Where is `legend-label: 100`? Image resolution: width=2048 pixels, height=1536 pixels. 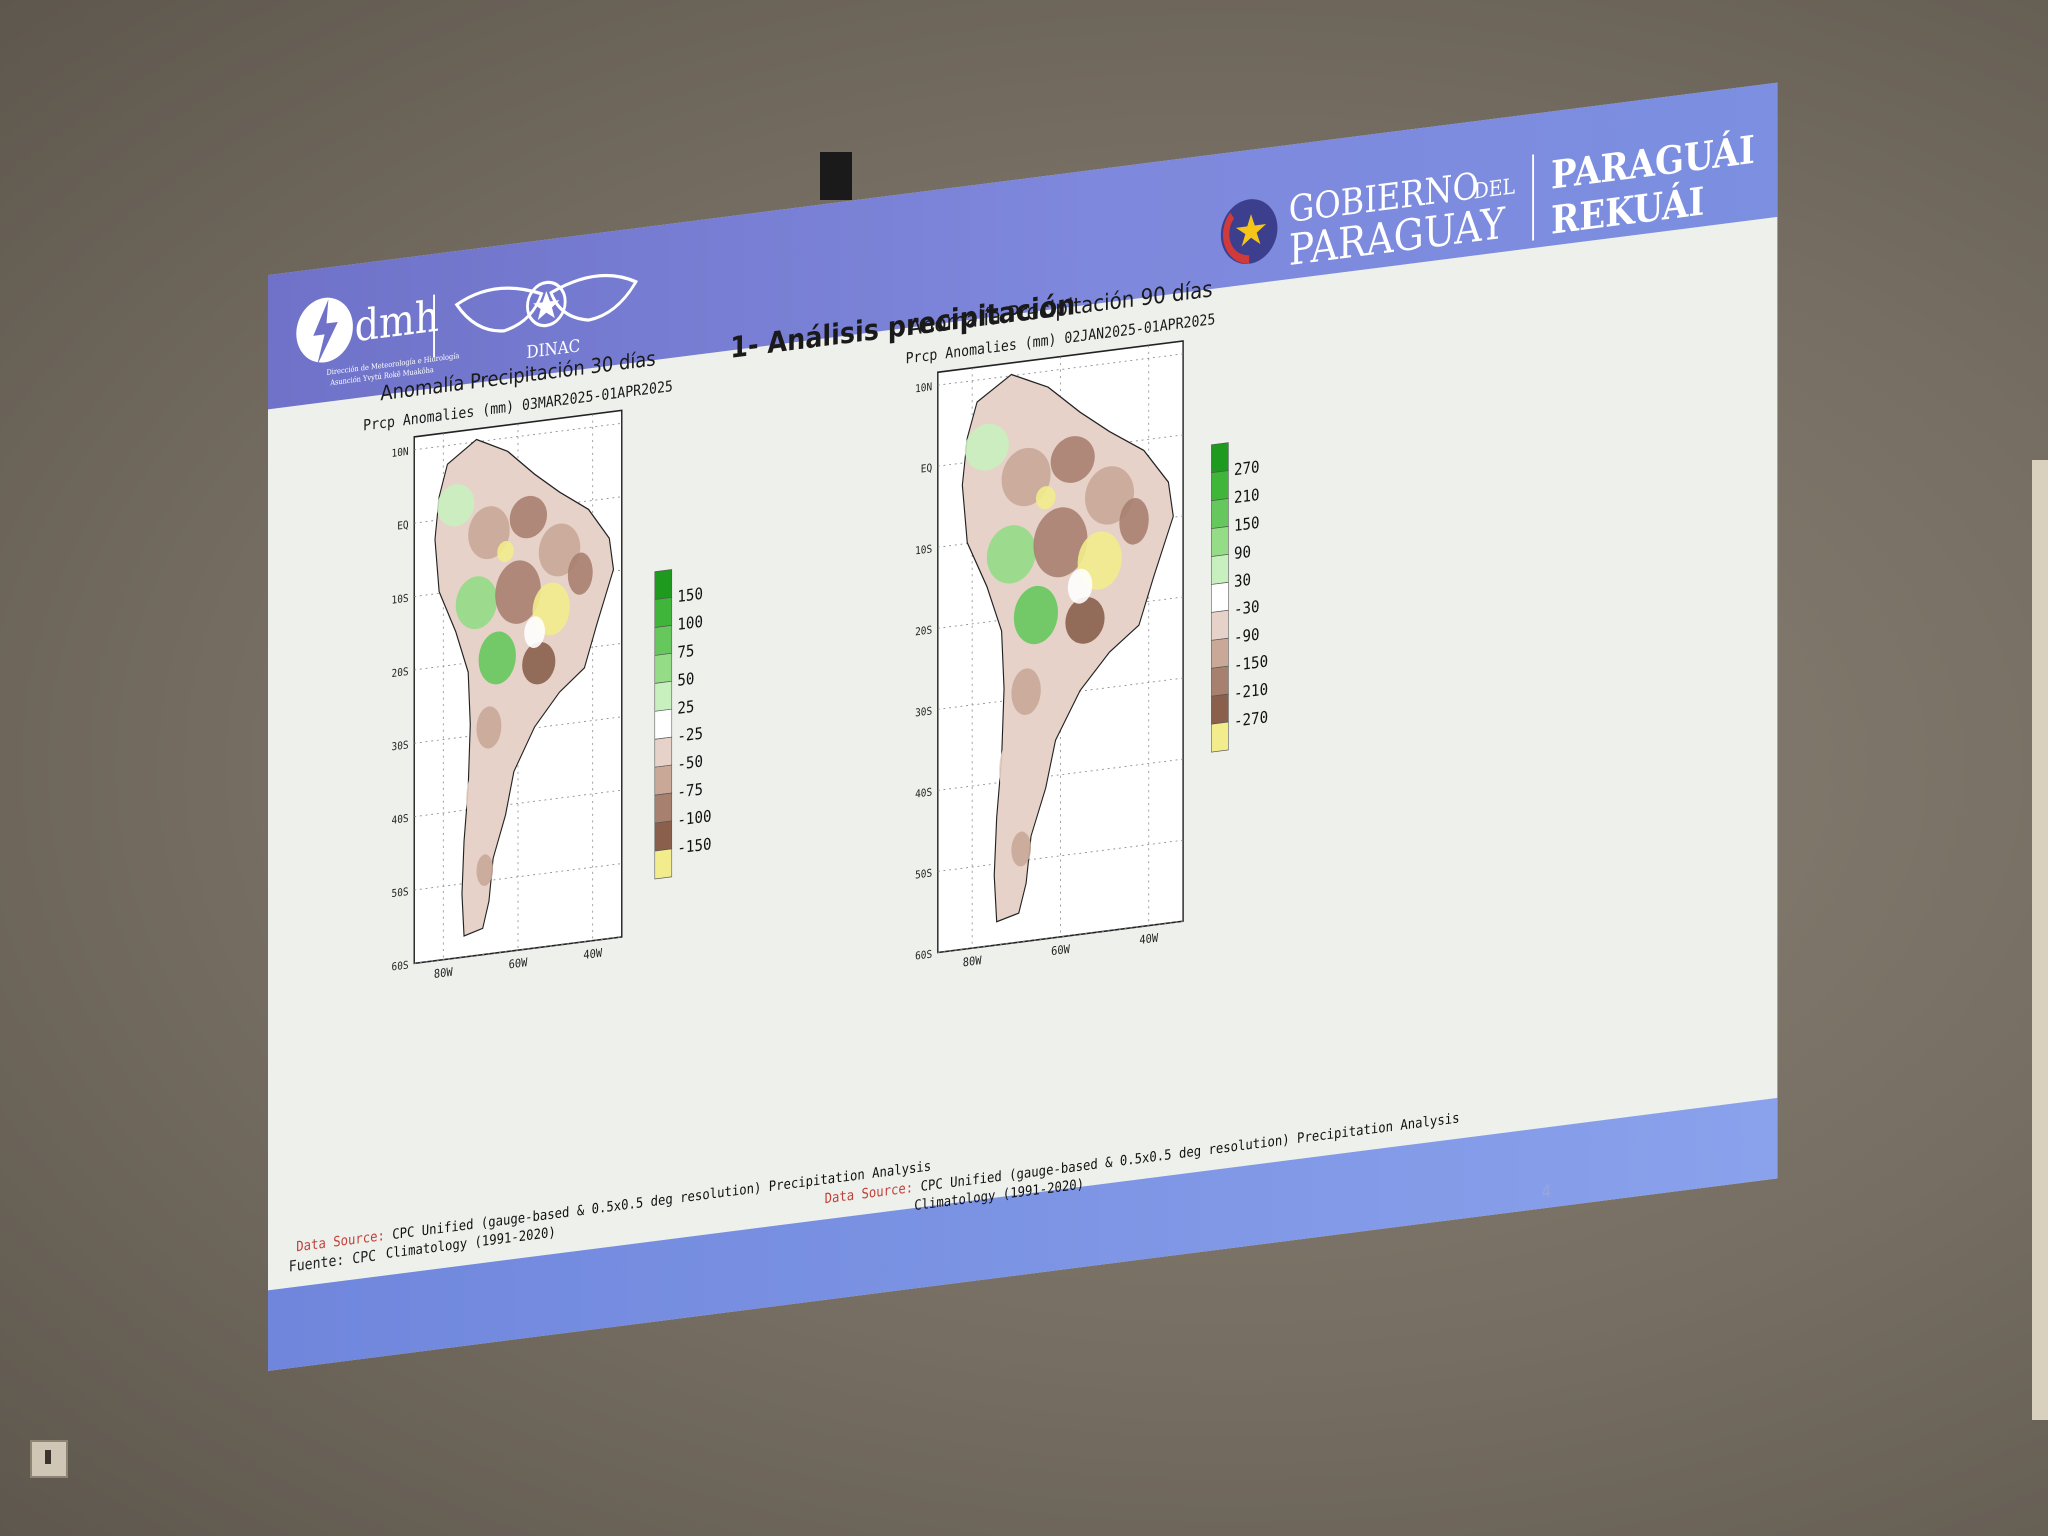
legend-label: 100 is located at coordinates (690, 623).